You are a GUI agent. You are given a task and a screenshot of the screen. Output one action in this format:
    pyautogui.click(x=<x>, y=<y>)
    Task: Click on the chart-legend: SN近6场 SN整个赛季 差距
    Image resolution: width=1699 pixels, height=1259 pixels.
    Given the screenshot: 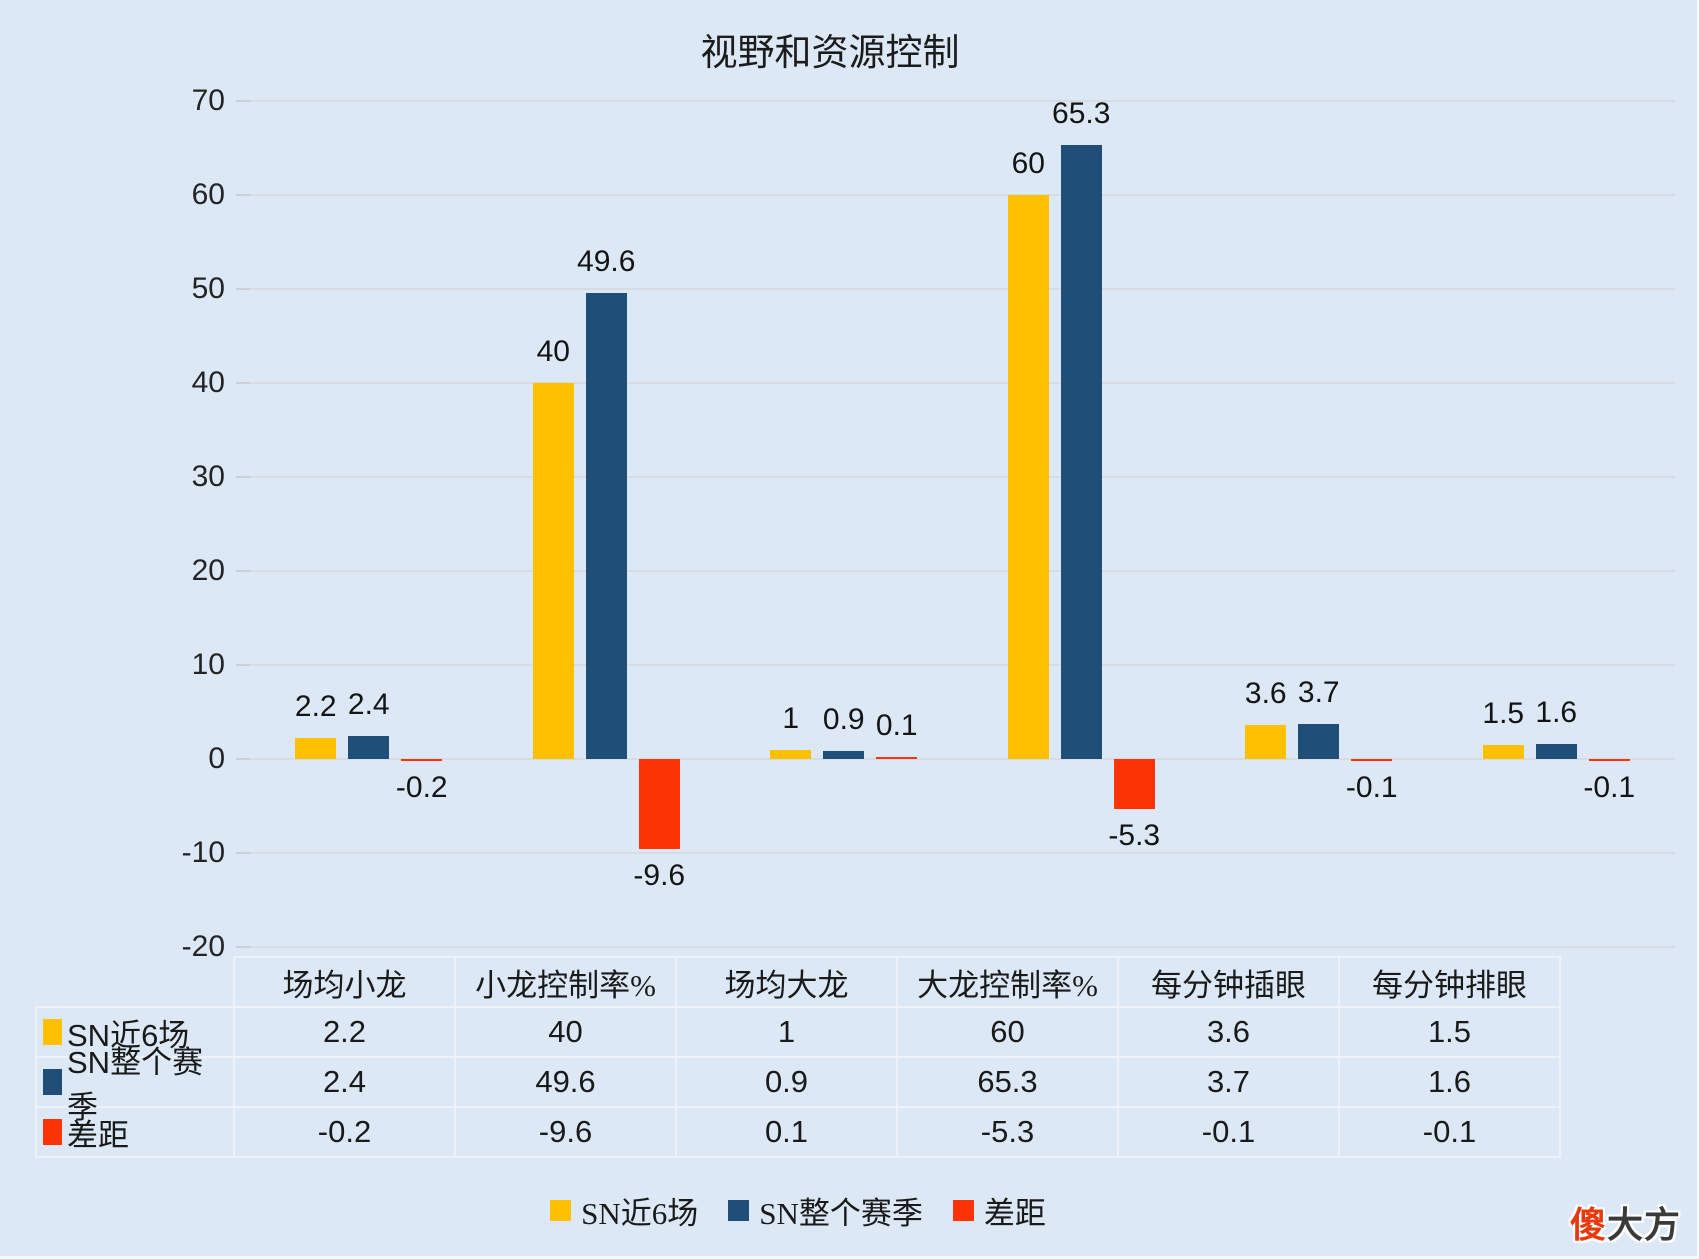 What is the action you would take?
    pyautogui.click(x=798, y=1210)
    